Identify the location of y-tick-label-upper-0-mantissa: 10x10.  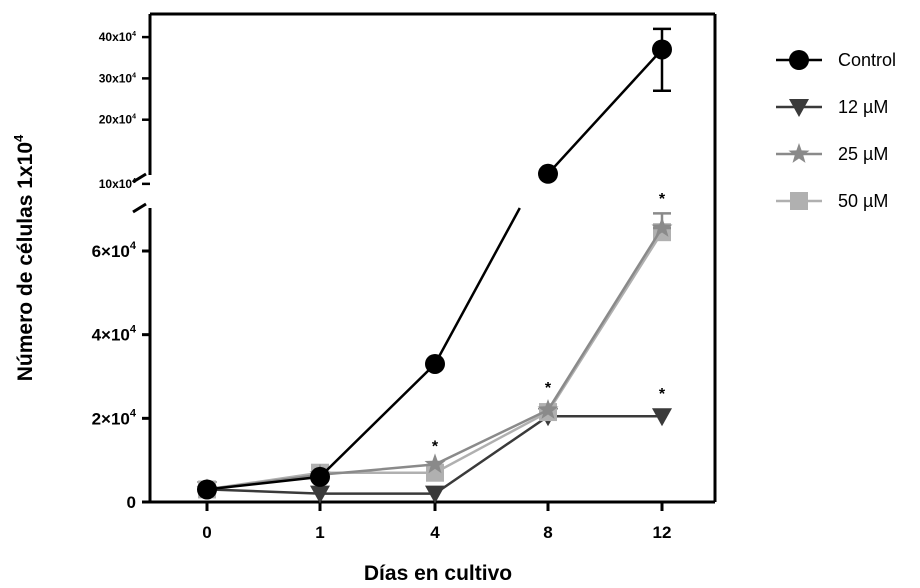
(116, 184).